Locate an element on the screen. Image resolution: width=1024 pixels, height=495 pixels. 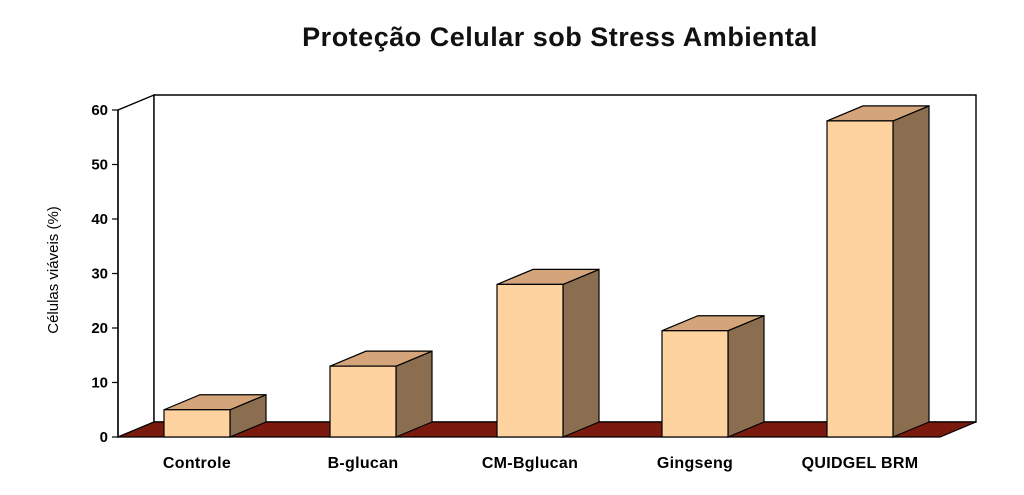
y-tick-label: 60 is located at coordinates (99, 110).